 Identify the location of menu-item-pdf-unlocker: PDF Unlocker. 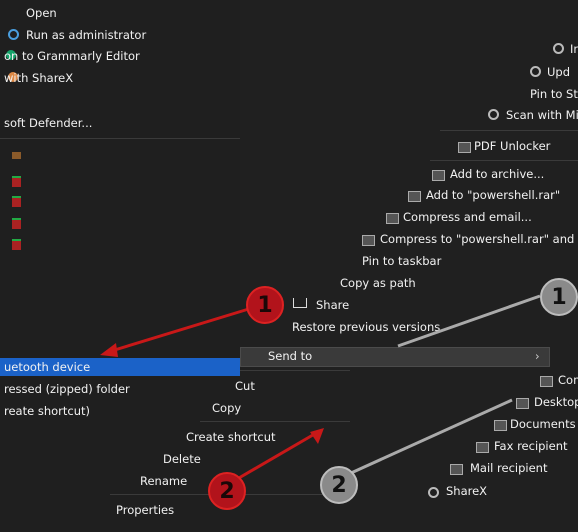
(512, 146).